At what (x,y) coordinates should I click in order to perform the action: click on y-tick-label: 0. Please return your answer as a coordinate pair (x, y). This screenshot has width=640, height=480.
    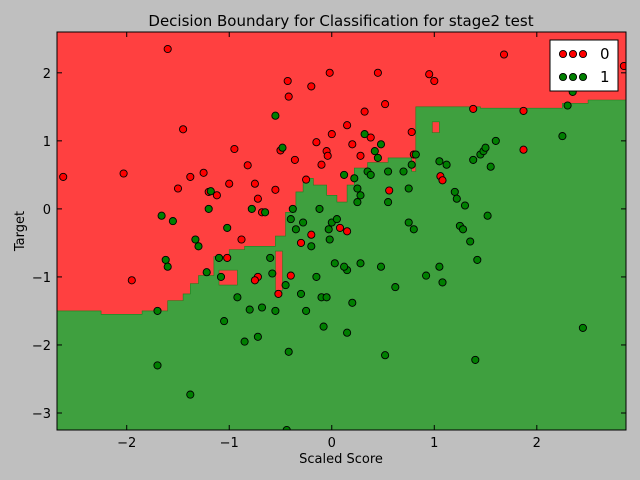
    Looking at the image, I should click on (47, 210).